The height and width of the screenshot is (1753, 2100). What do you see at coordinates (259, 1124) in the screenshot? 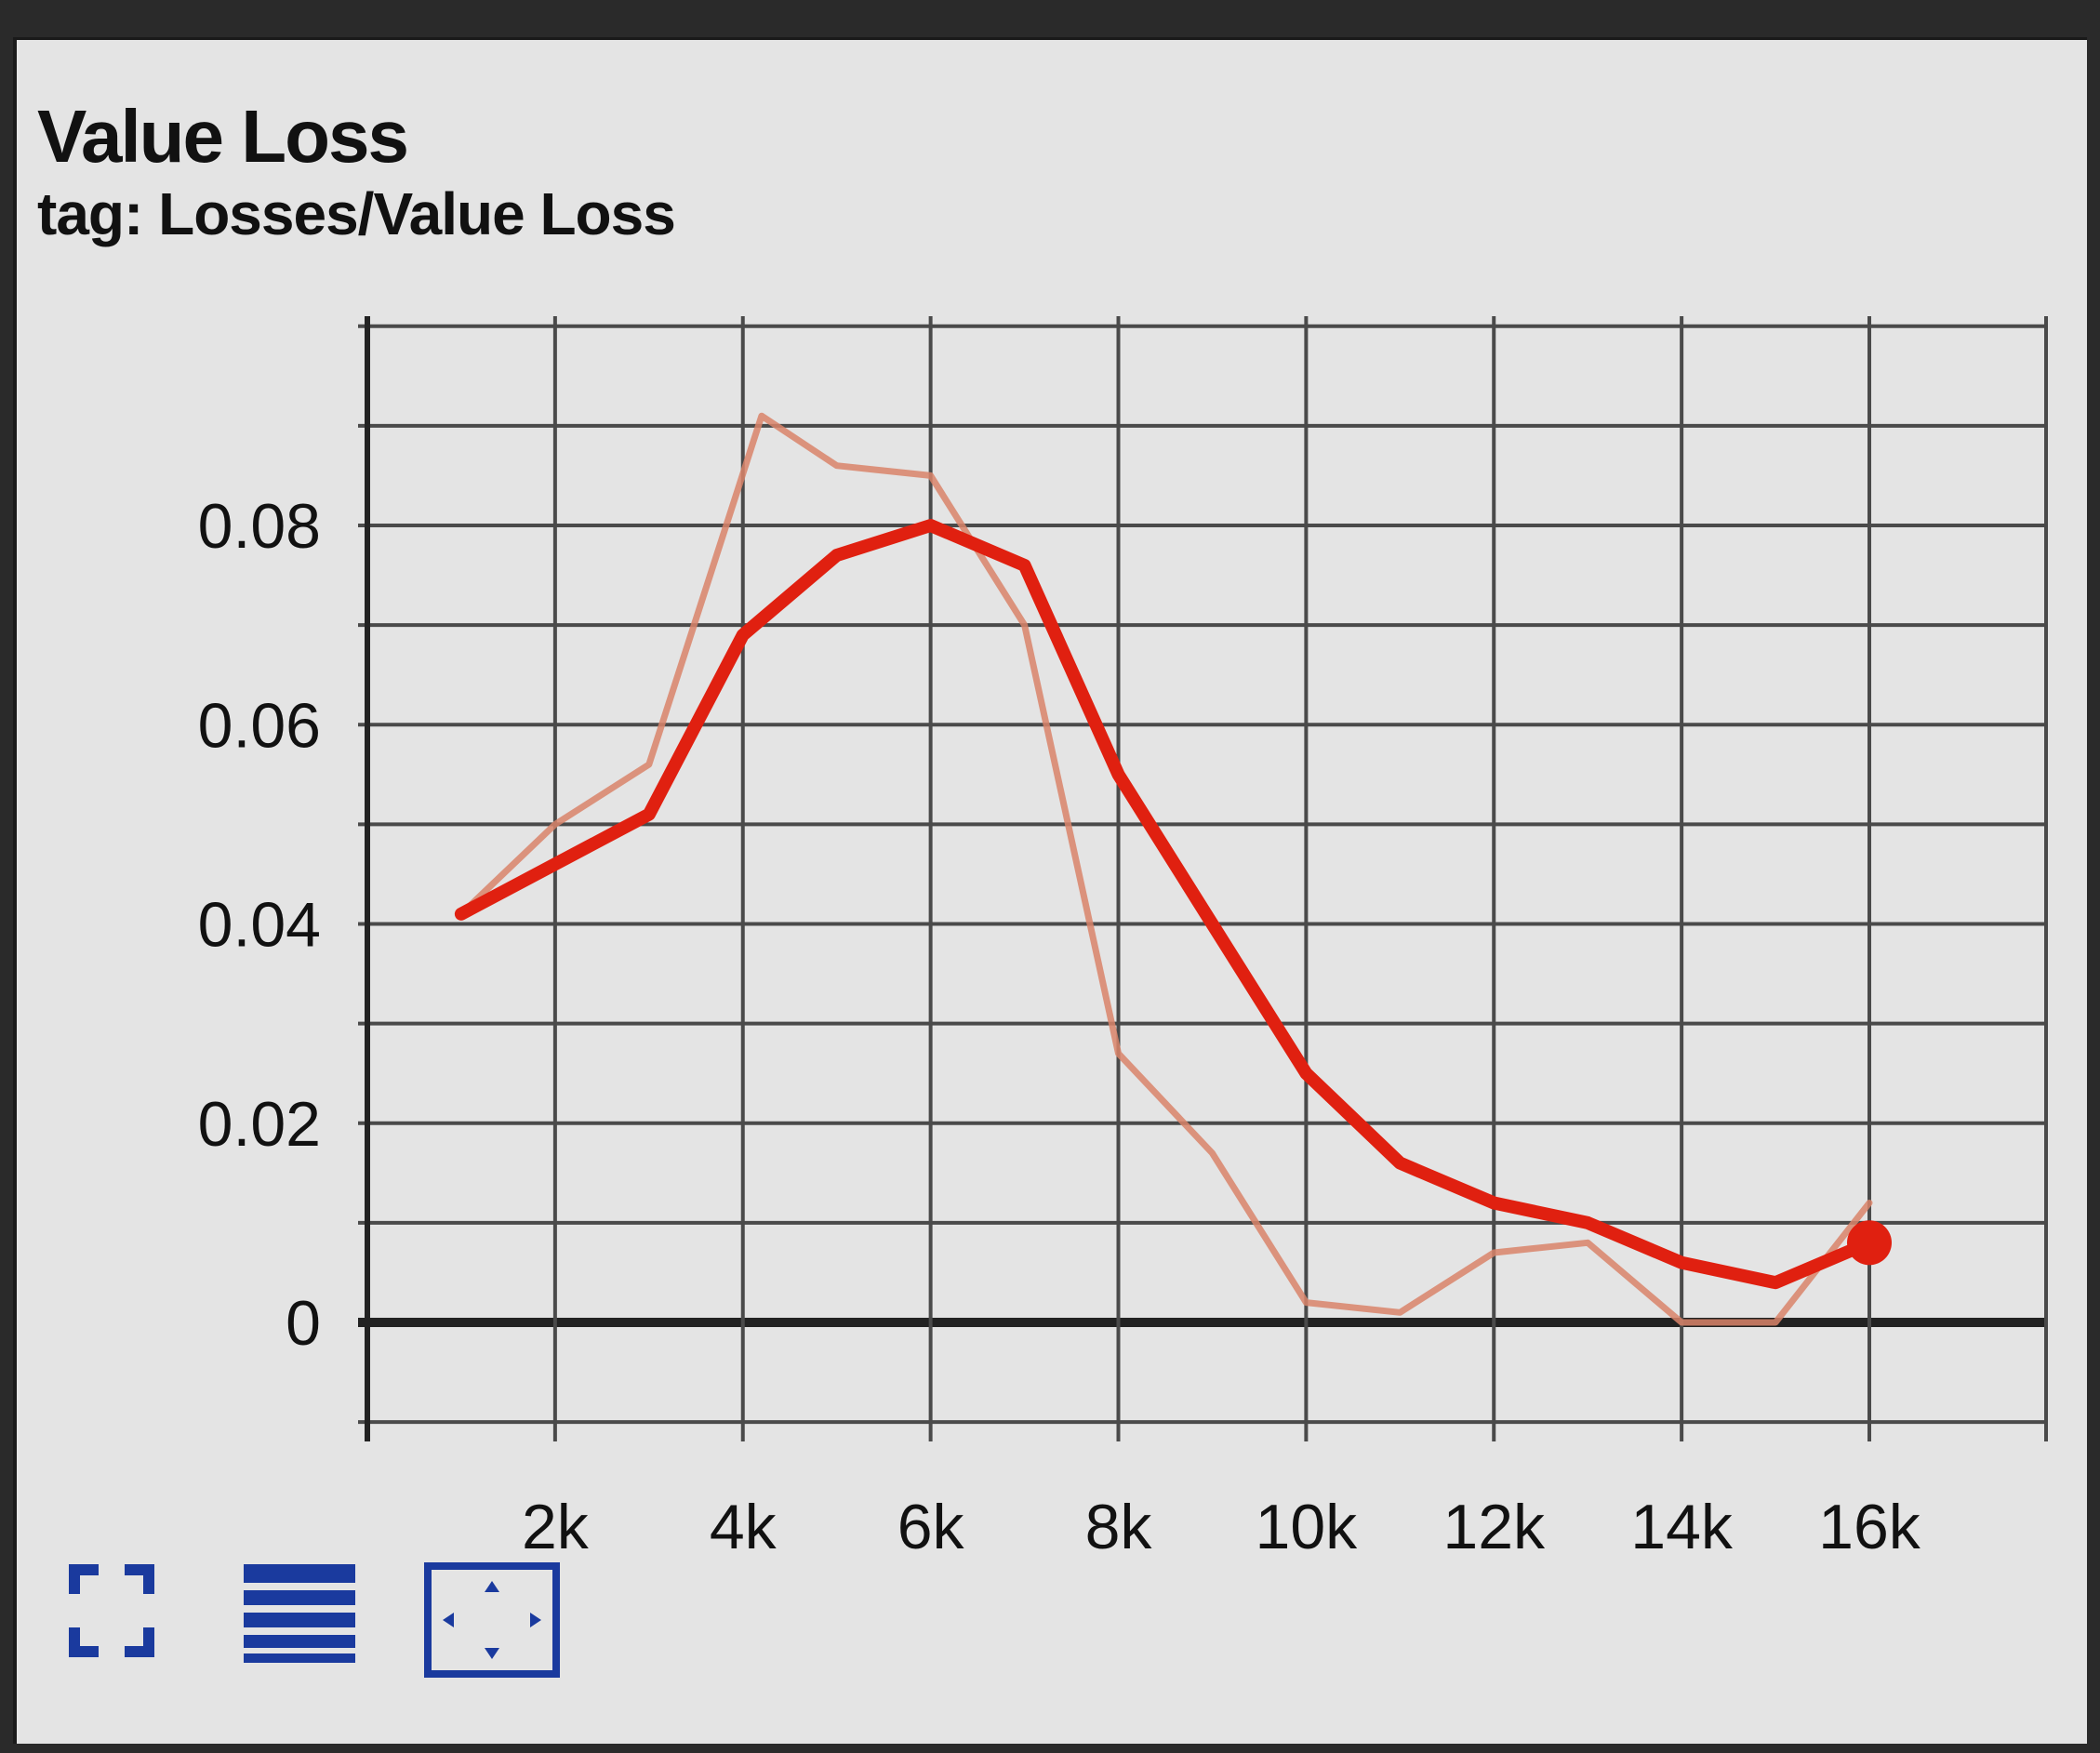
I see `y-tick-label: 0.02` at bounding box center [259, 1124].